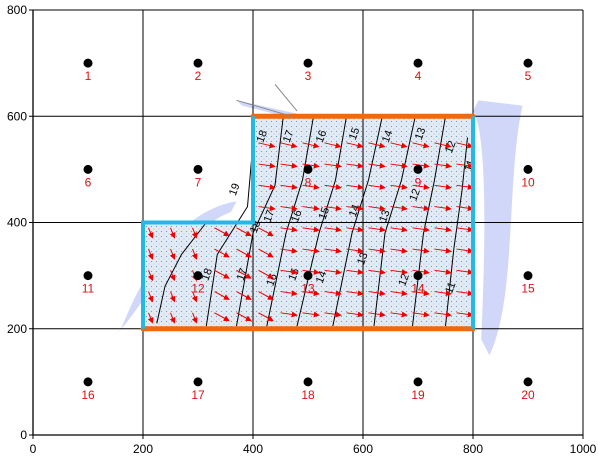 The height and width of the screenshot is (460, 598). What do you see at coordinates (324, 214) in the screenshot?
I see `contour-label: 15` at bounding box center [324, 214].